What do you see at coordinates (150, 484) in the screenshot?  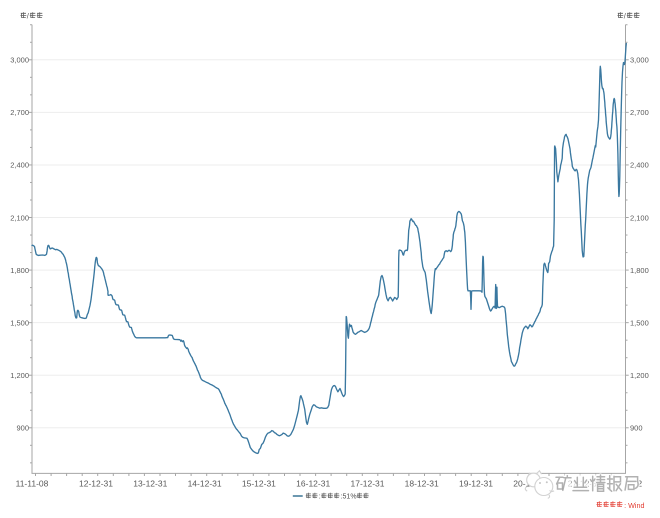 I see `svg-text: 13-12-31` at bounding box center [150, 484].